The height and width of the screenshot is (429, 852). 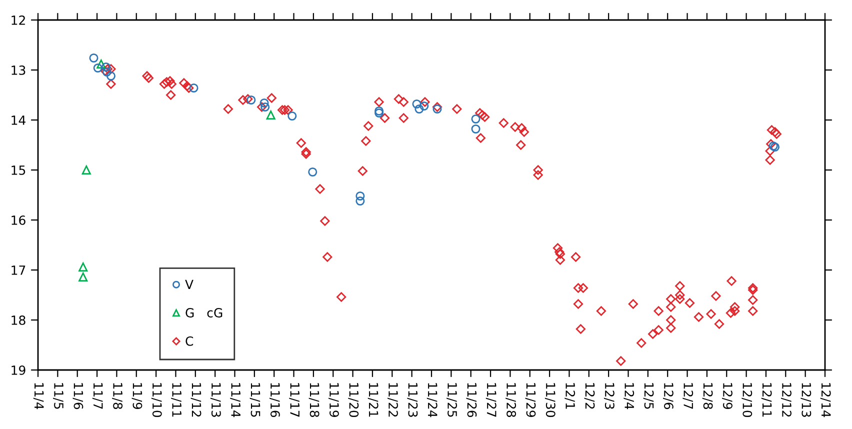 I want to click on x-tick-label: 11/22, so click(x=393, y=400).